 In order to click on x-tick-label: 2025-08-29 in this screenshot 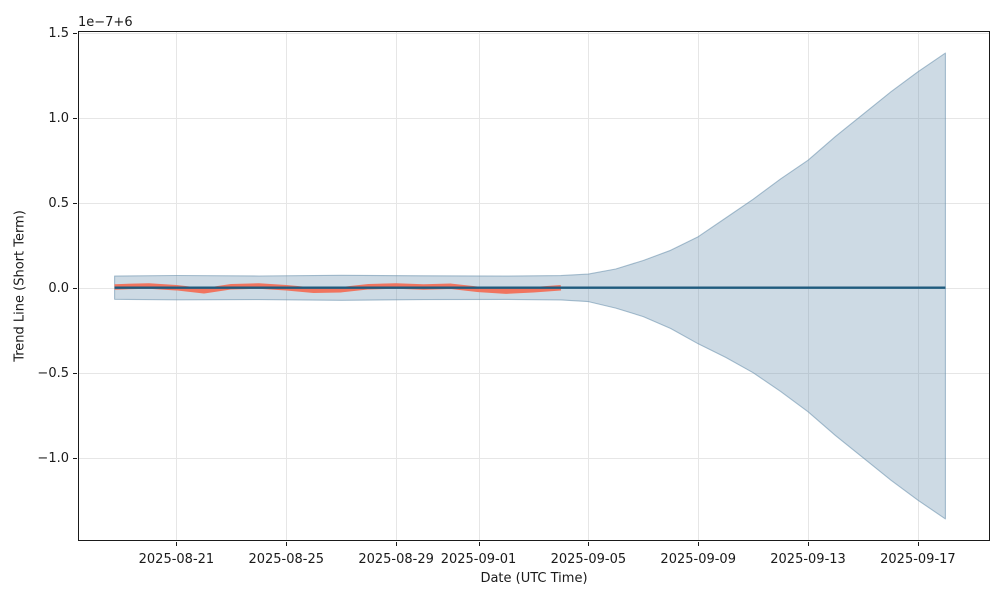, I will do `click(396, 559)`.